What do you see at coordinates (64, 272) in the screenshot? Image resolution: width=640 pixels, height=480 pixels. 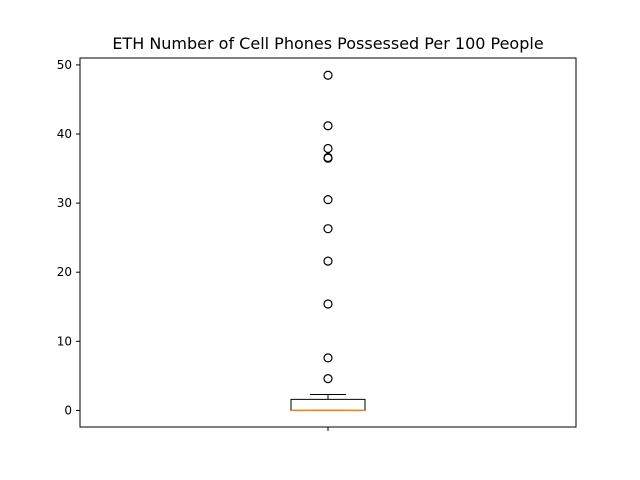 I see `y-tick-label: 20` at bounding box center [64, 272].